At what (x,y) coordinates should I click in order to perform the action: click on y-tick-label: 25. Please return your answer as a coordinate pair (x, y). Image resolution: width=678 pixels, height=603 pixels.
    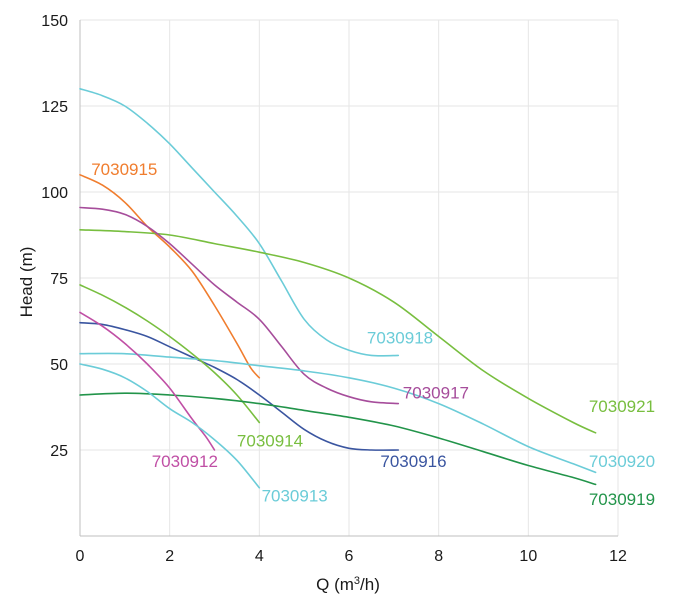
    Looking at the image, I should click on (59, 451).